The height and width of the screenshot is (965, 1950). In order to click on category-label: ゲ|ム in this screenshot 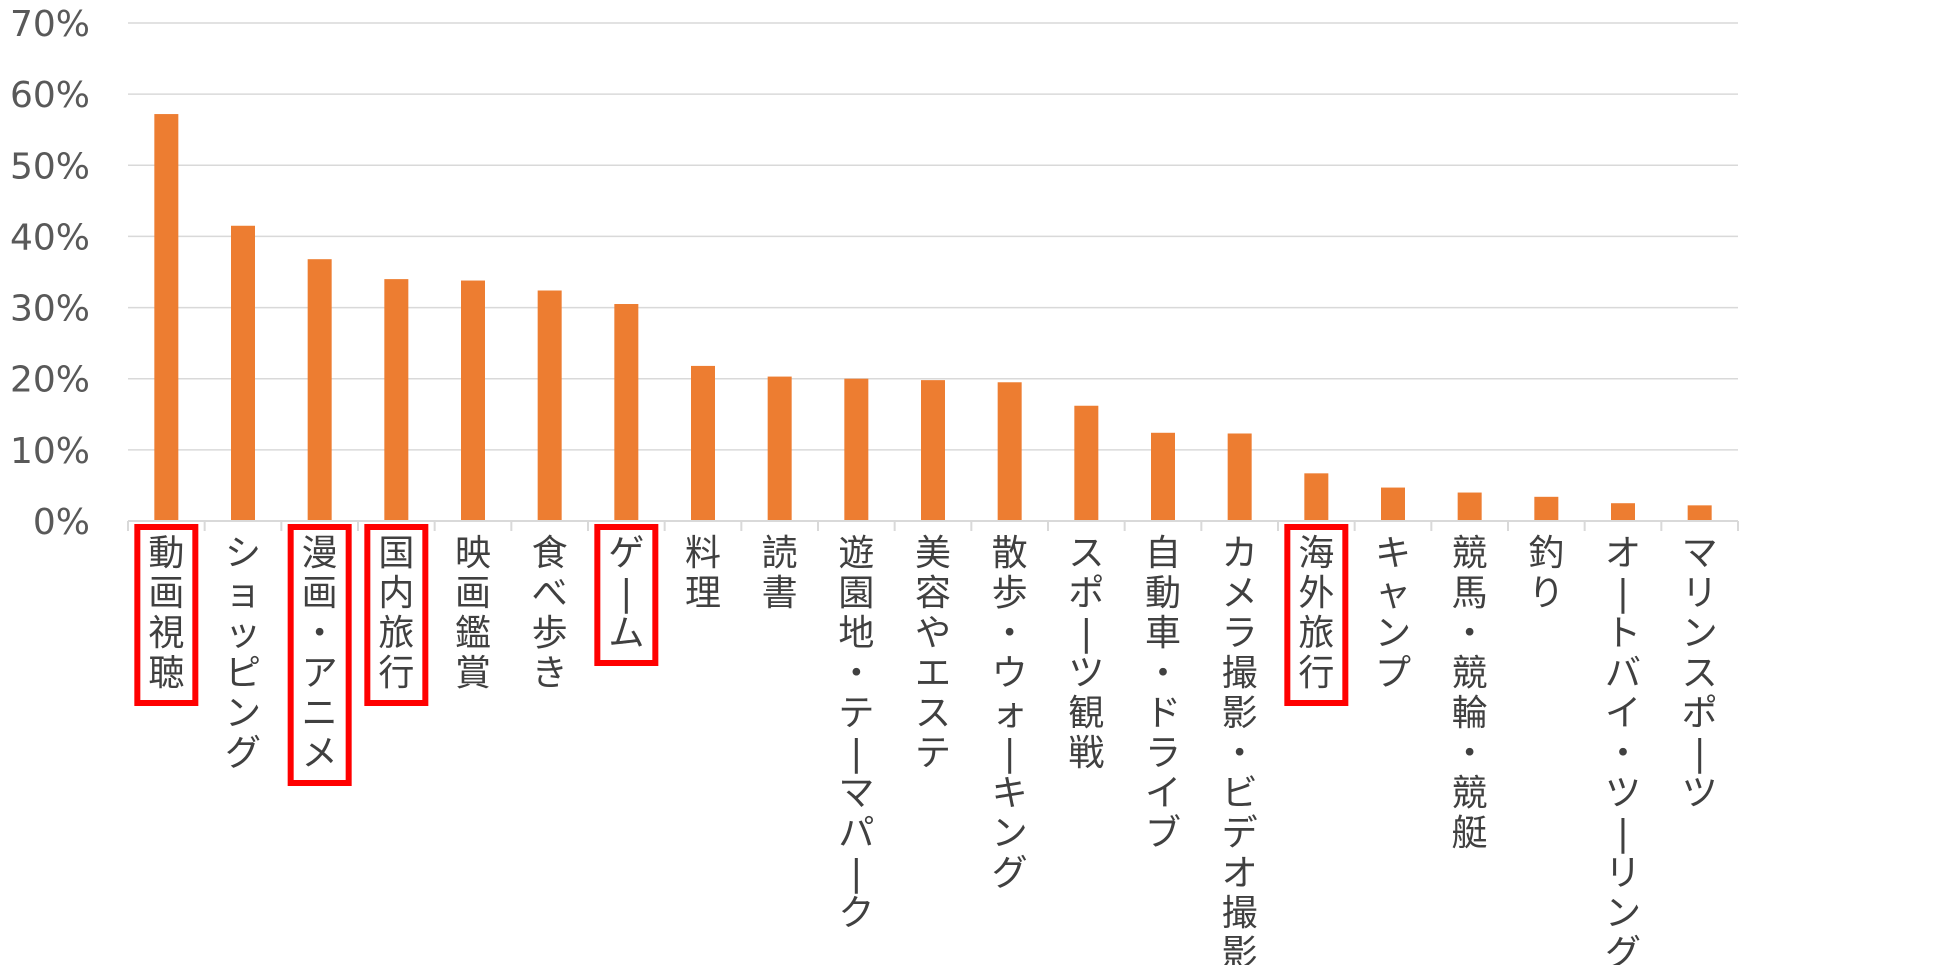, I will do `click(626, 593)`.